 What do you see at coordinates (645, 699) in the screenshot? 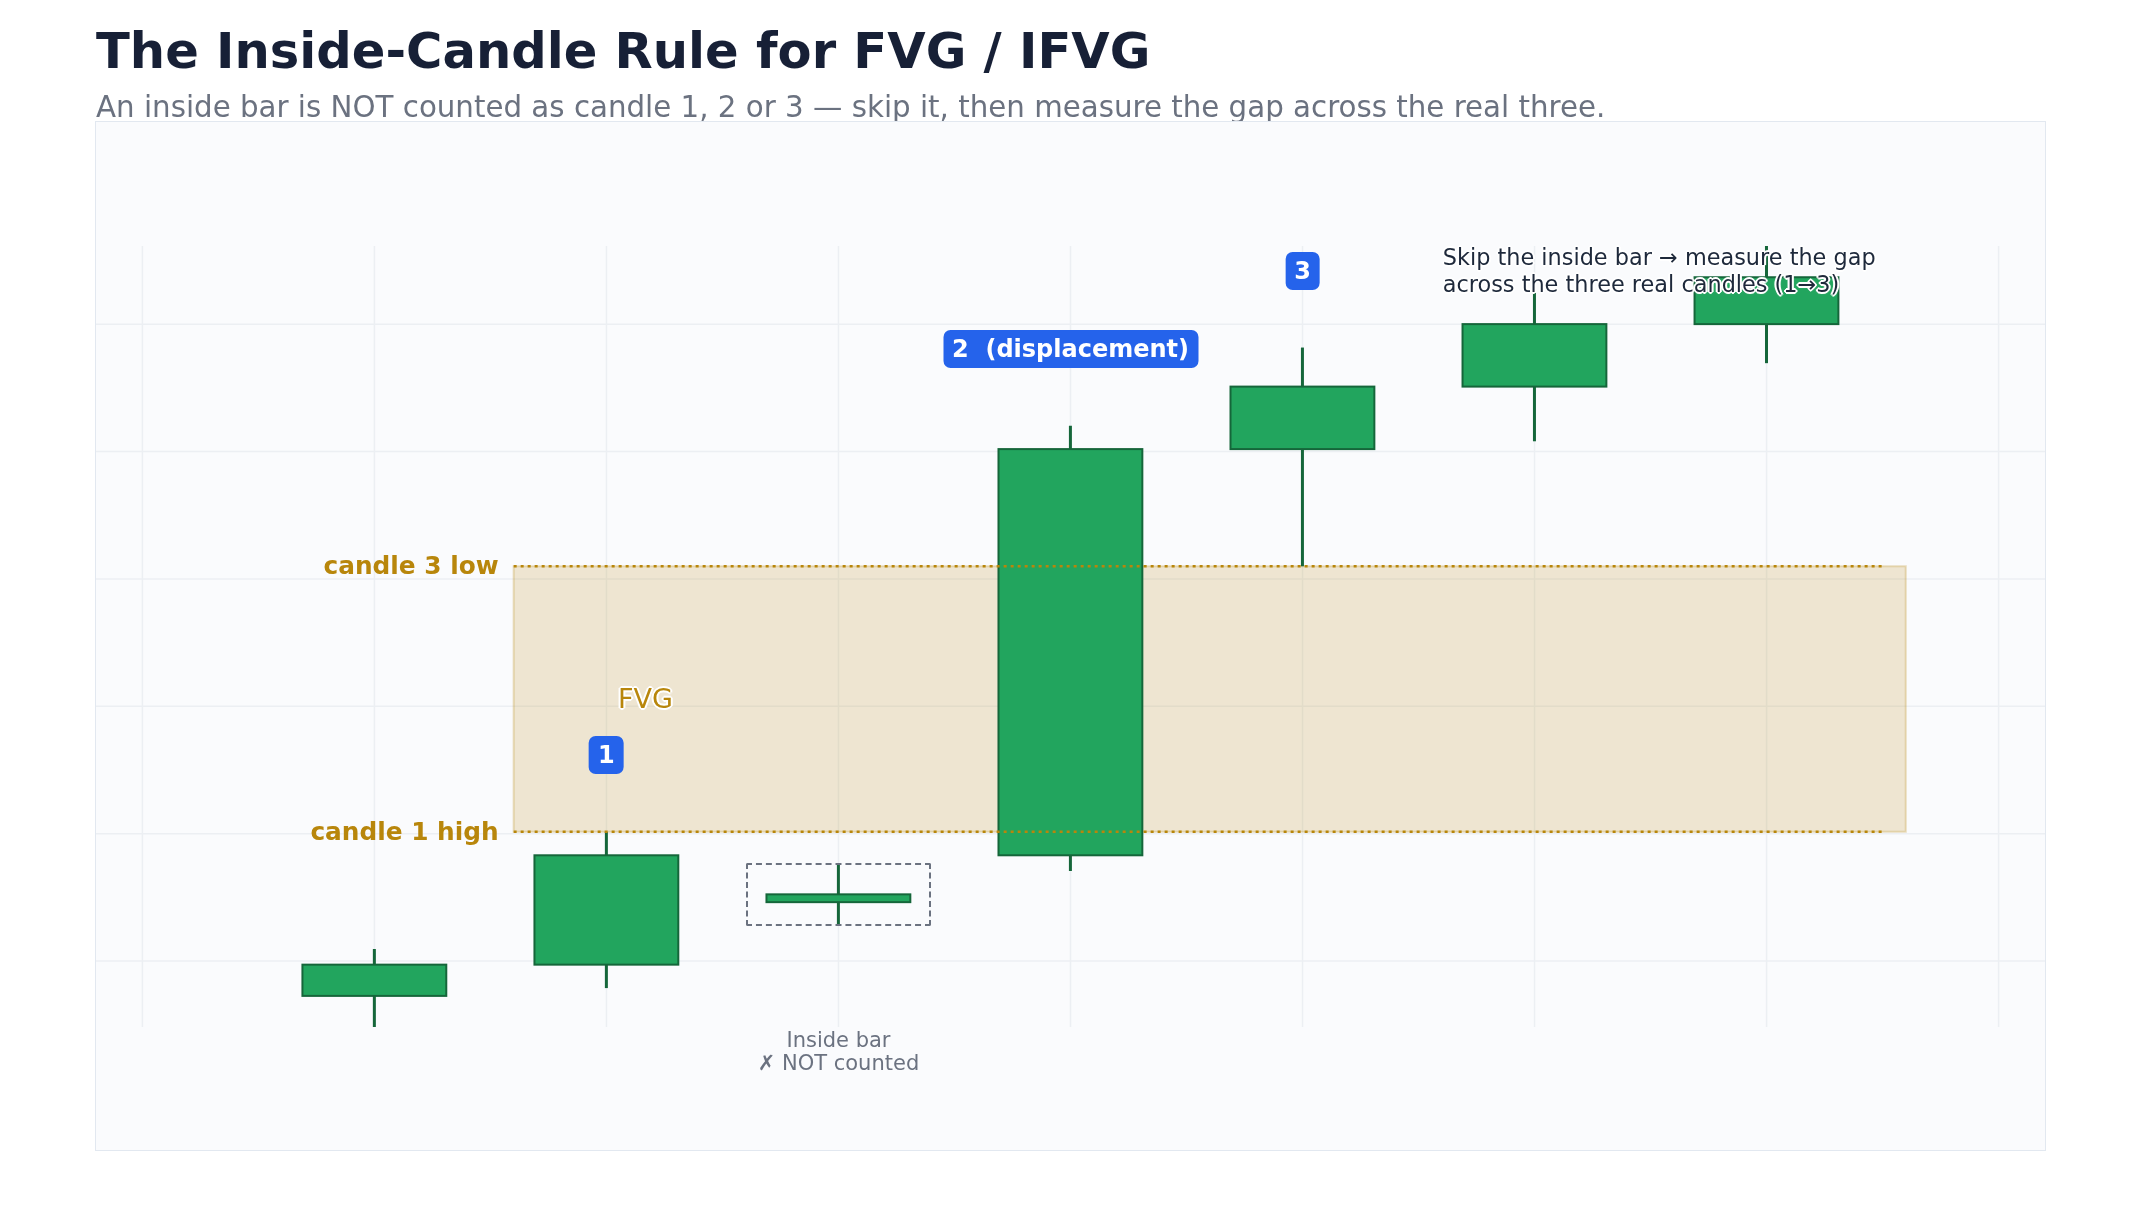
I see `band-label: FVG` at bounding box center [645, 699].